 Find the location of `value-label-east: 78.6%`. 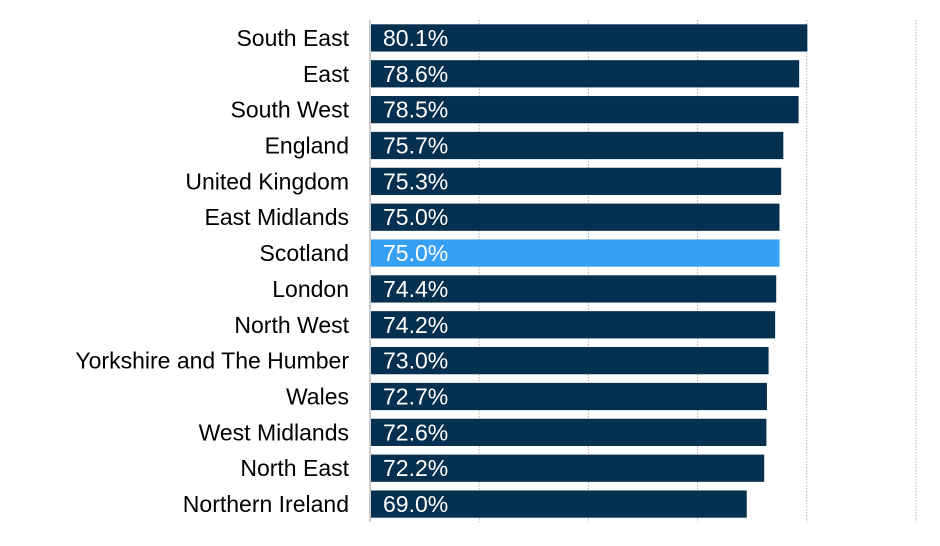

value-label-east: 78.6% is located at coordinates (415, 74).